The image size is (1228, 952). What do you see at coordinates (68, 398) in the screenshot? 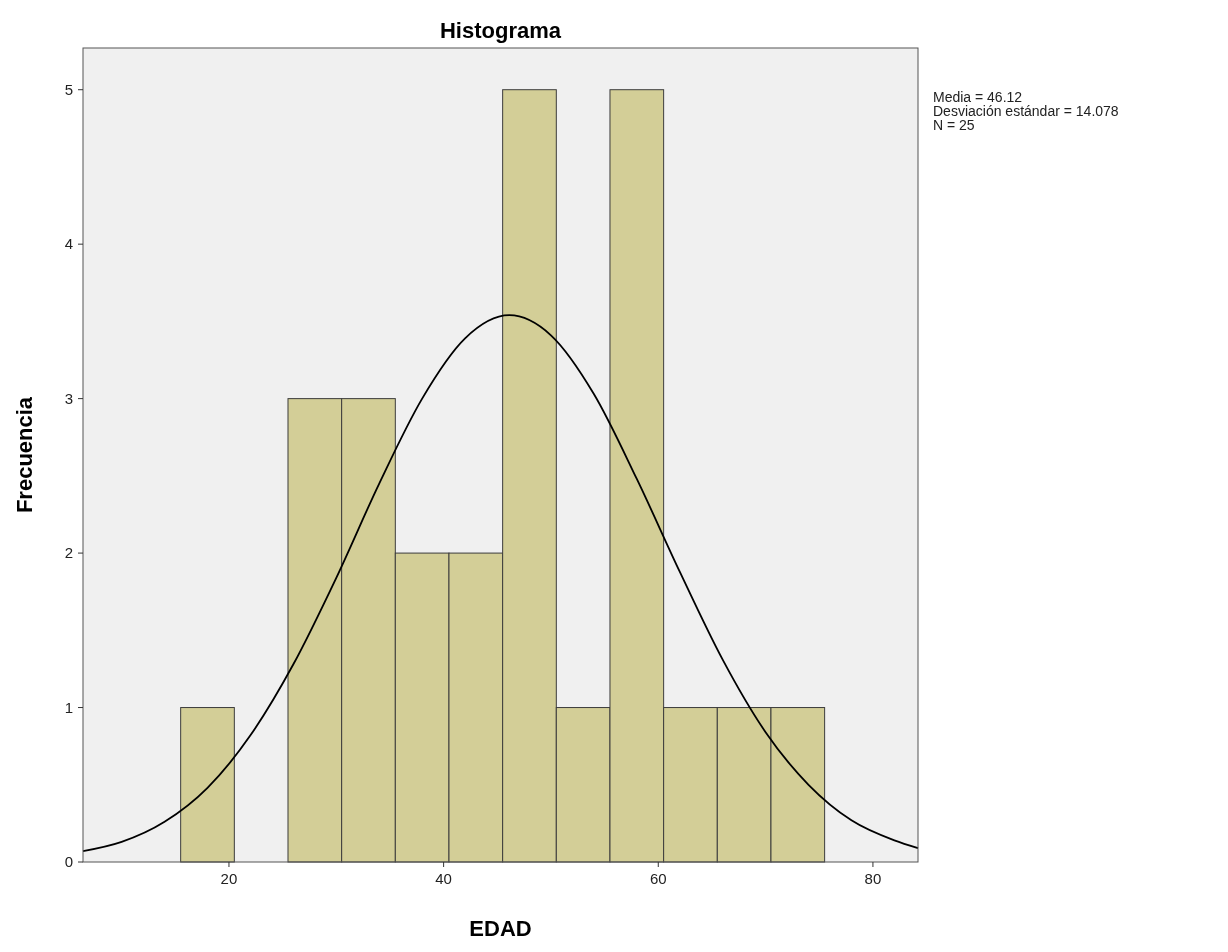
I see `y-tick-label: 3` at bounding box center [68, 398].